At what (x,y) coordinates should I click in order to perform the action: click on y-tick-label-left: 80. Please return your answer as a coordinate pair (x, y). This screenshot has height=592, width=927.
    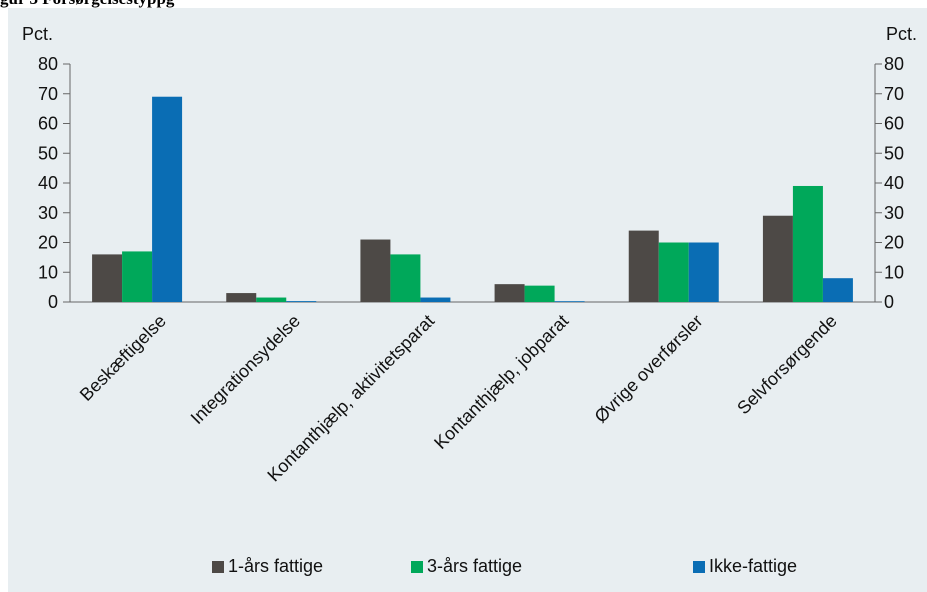
    Looking at the image, I should click on (48, 64).